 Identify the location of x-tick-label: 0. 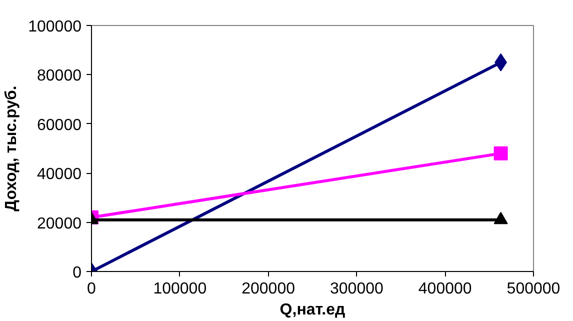
(91, 289).